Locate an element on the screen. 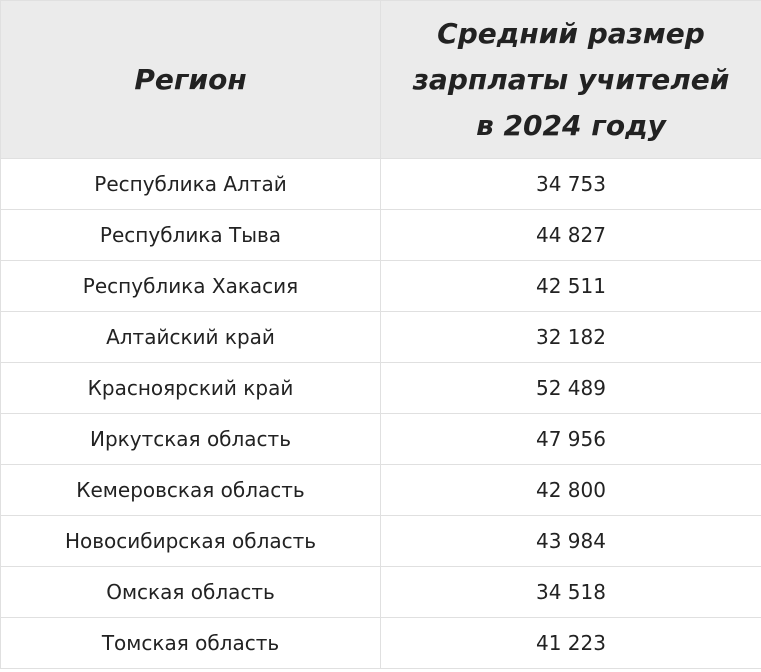  salary-cell: 32 182 is located at coordinates (570, 337).